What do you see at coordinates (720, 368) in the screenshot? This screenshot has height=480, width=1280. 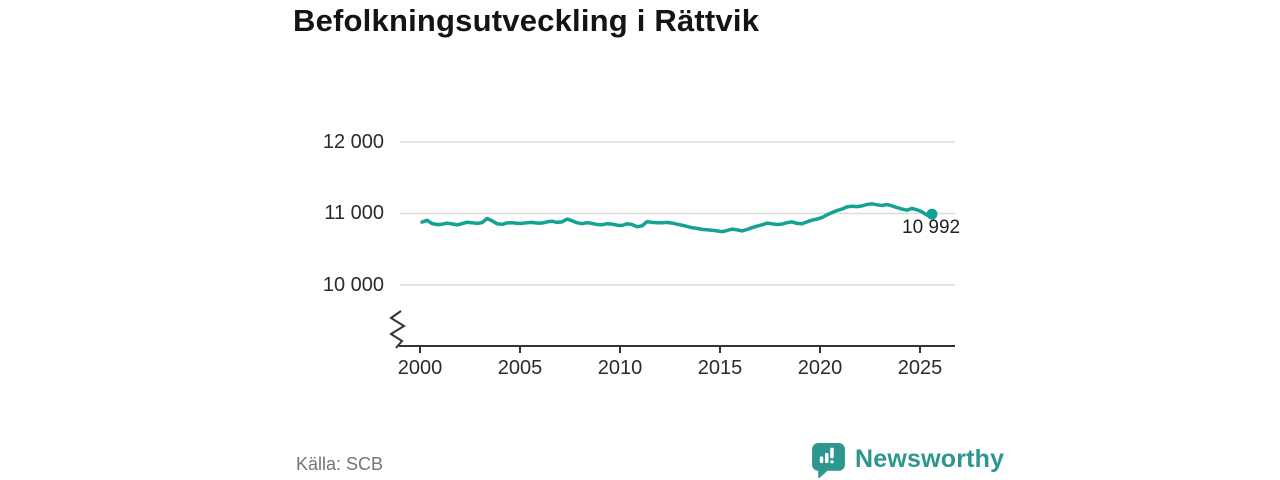 I see `x-tick-label: 2015` at bounding box center [720, 368].